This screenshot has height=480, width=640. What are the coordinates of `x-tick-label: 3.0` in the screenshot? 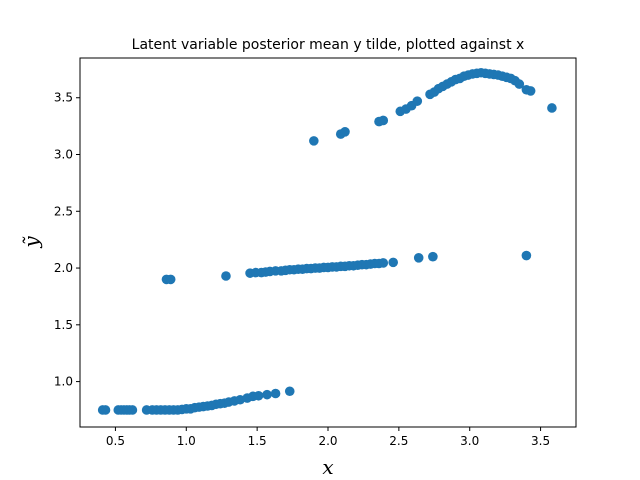 It's located at (469, 441).